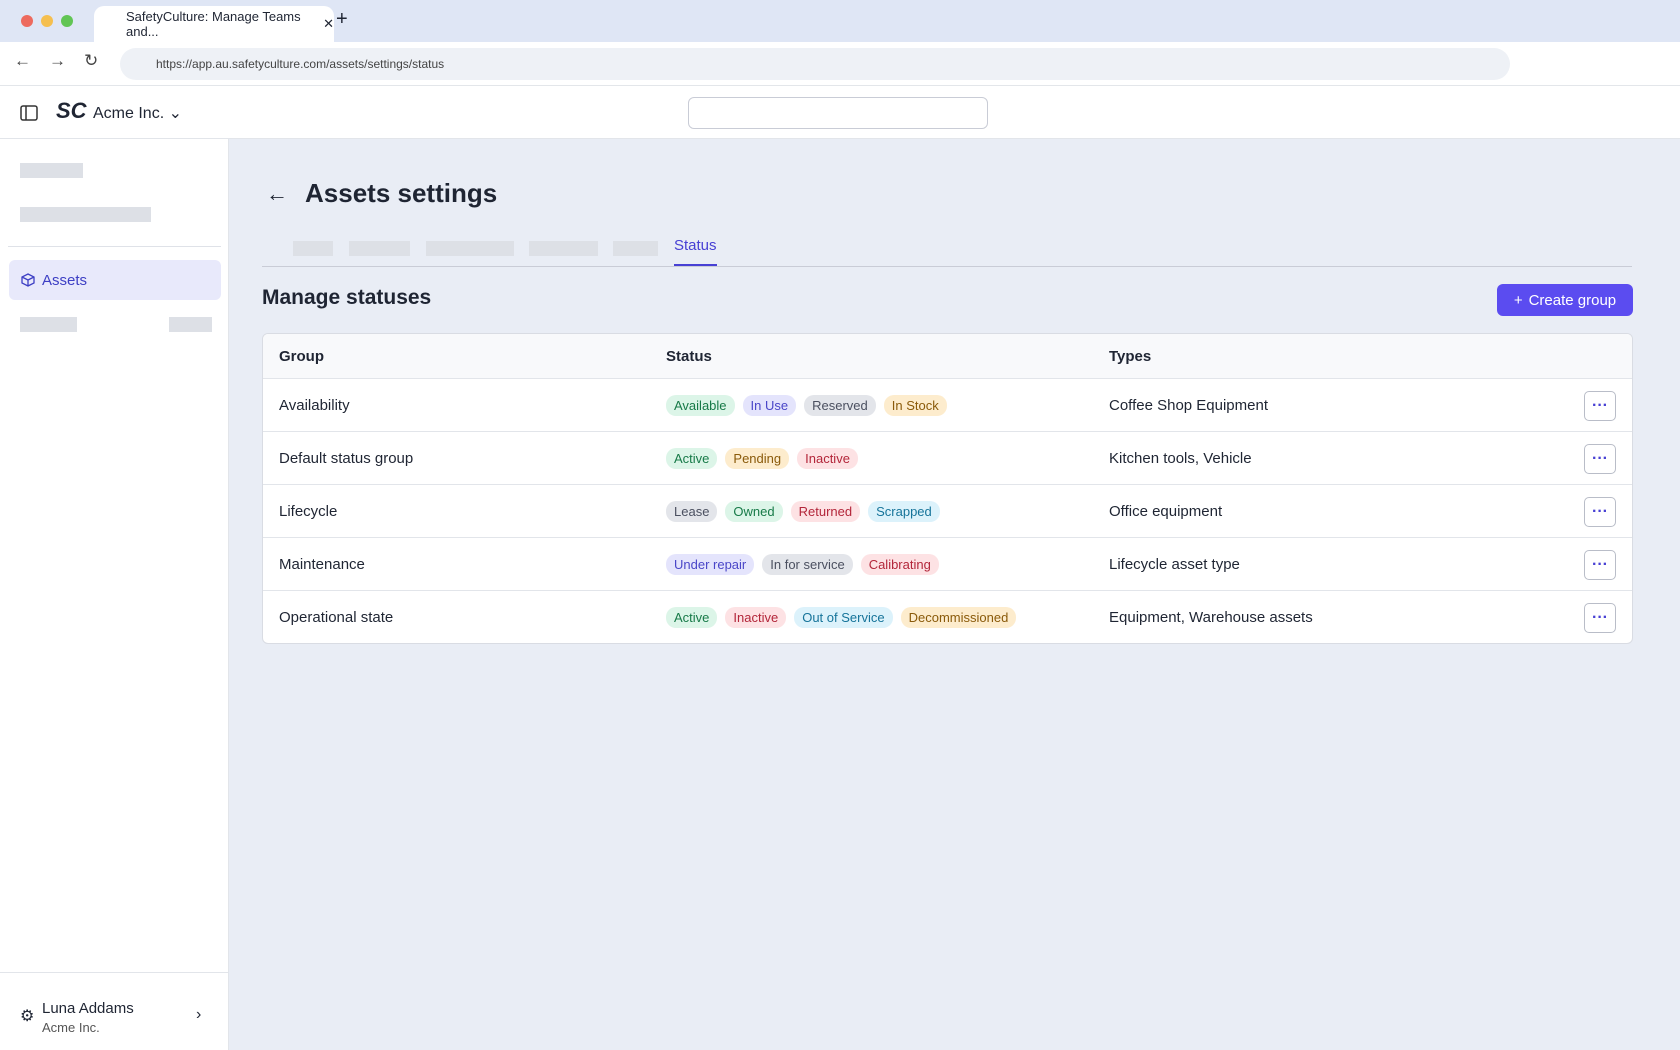  I want to click on app-header: SC Acme Inc. ⌄, so click(840, 112).